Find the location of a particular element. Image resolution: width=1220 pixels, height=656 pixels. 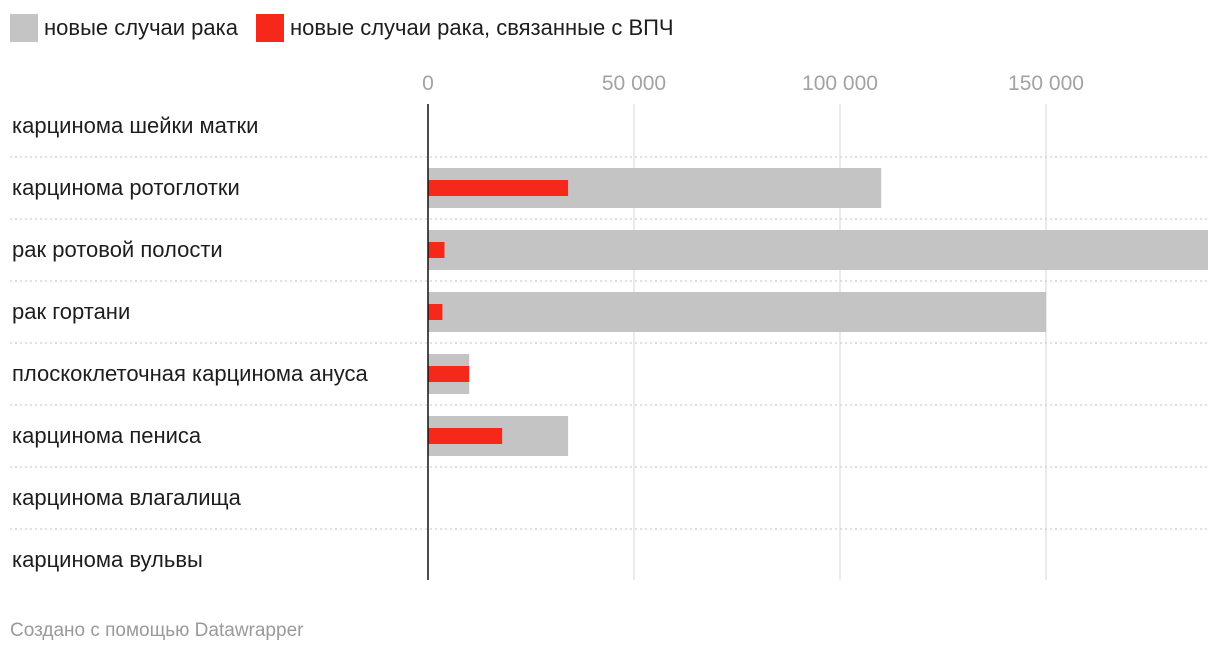

legend-item-hpv-cases: новые случаи рака, связанные с ВПЧ is located at coordinates (464, 28).